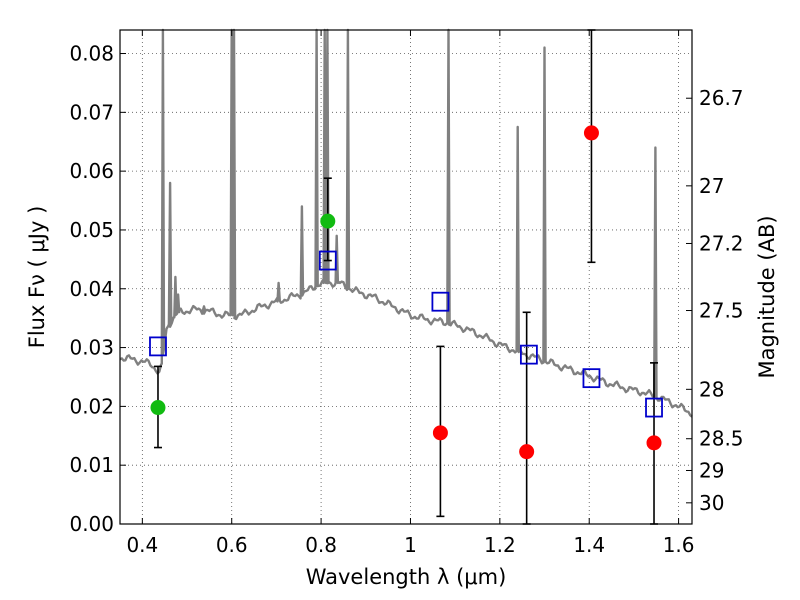 Image resolution: width=800 pixels, height=600 pixels. I want to click on x-tick-label: 1, so click(410, 545).